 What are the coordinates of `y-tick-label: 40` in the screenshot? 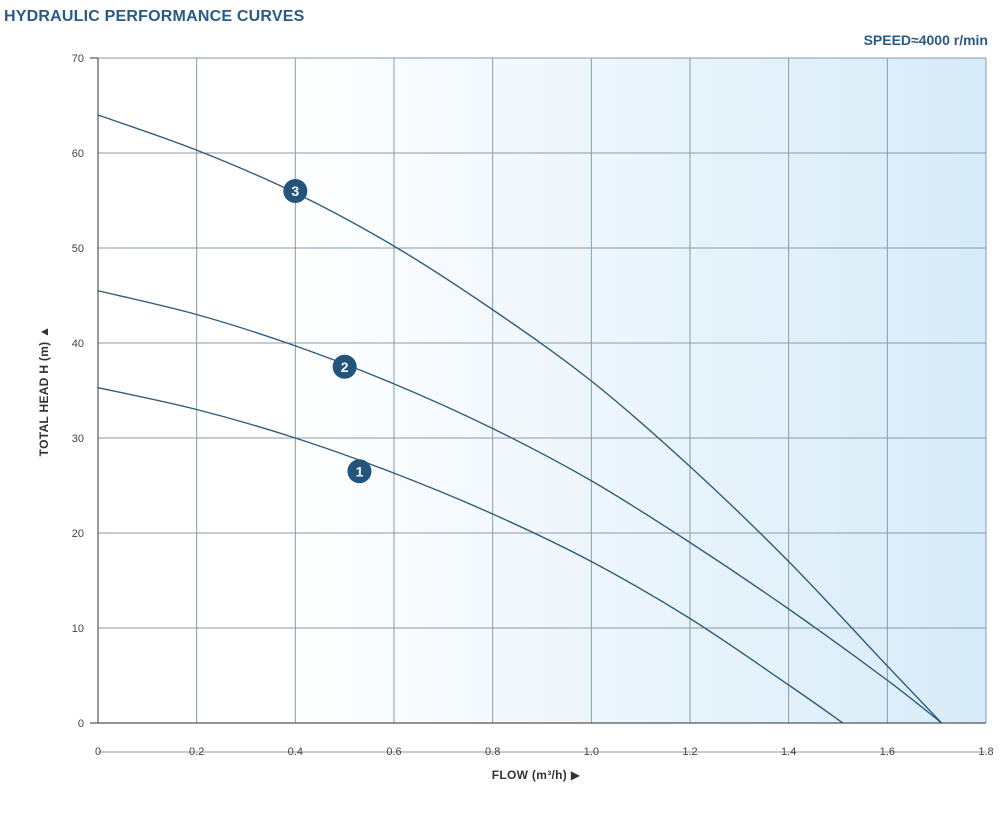 It's located at (78, 344).